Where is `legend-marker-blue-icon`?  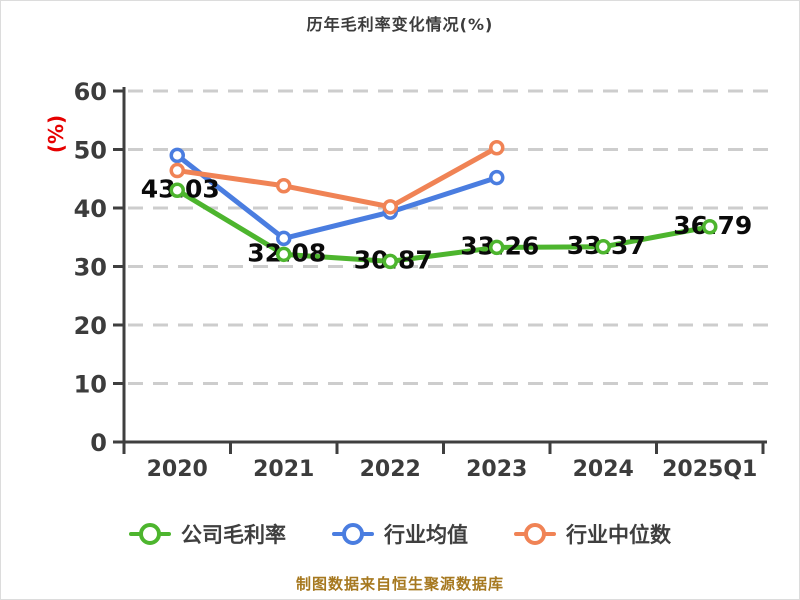 legend-marker-blue-icon is located at coordinates (353, 534).